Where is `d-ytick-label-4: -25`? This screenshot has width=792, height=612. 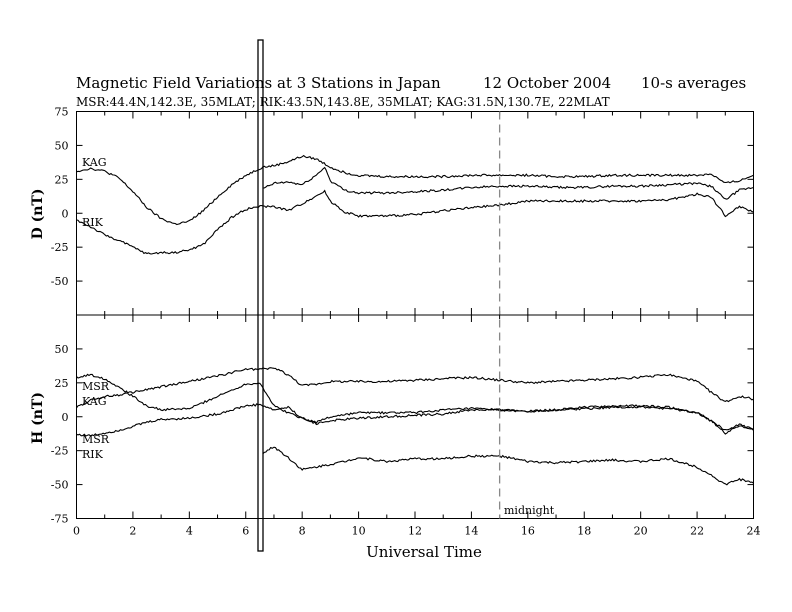 d-ytick-label-4: -25 is located at coordinates (60, 247).